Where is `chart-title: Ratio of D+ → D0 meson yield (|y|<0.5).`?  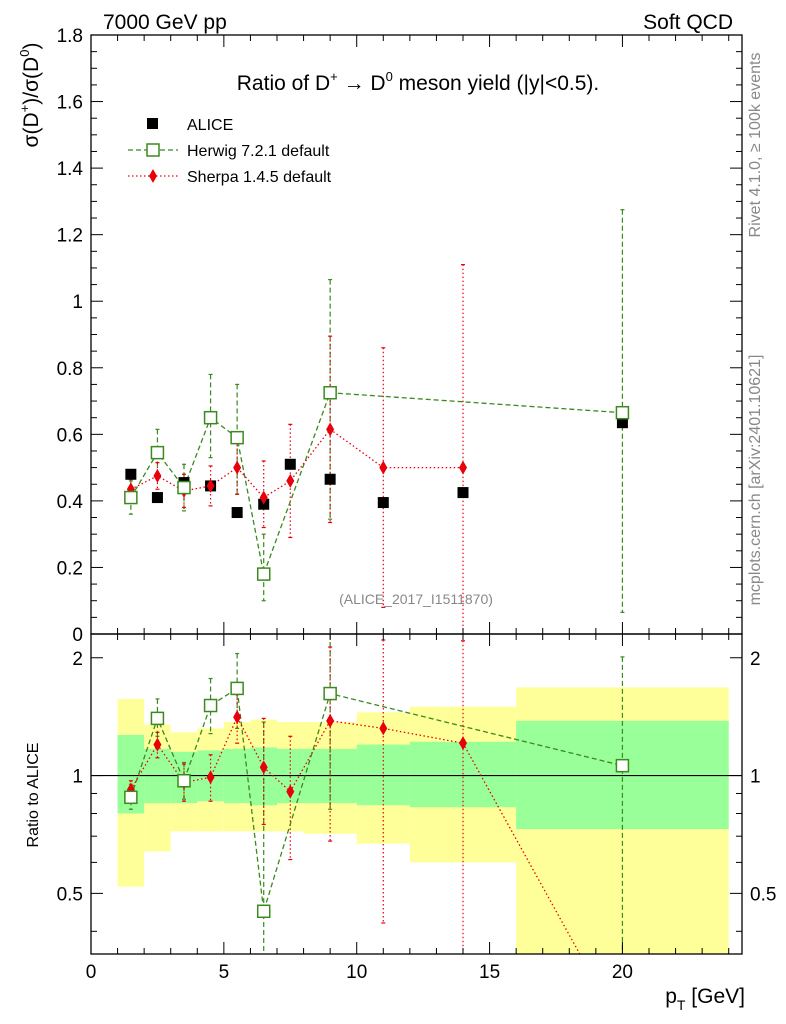 chart-title: Ratio of D+ → D0 meson yield (|y|<0.5). is located at coordinates (418, 82).